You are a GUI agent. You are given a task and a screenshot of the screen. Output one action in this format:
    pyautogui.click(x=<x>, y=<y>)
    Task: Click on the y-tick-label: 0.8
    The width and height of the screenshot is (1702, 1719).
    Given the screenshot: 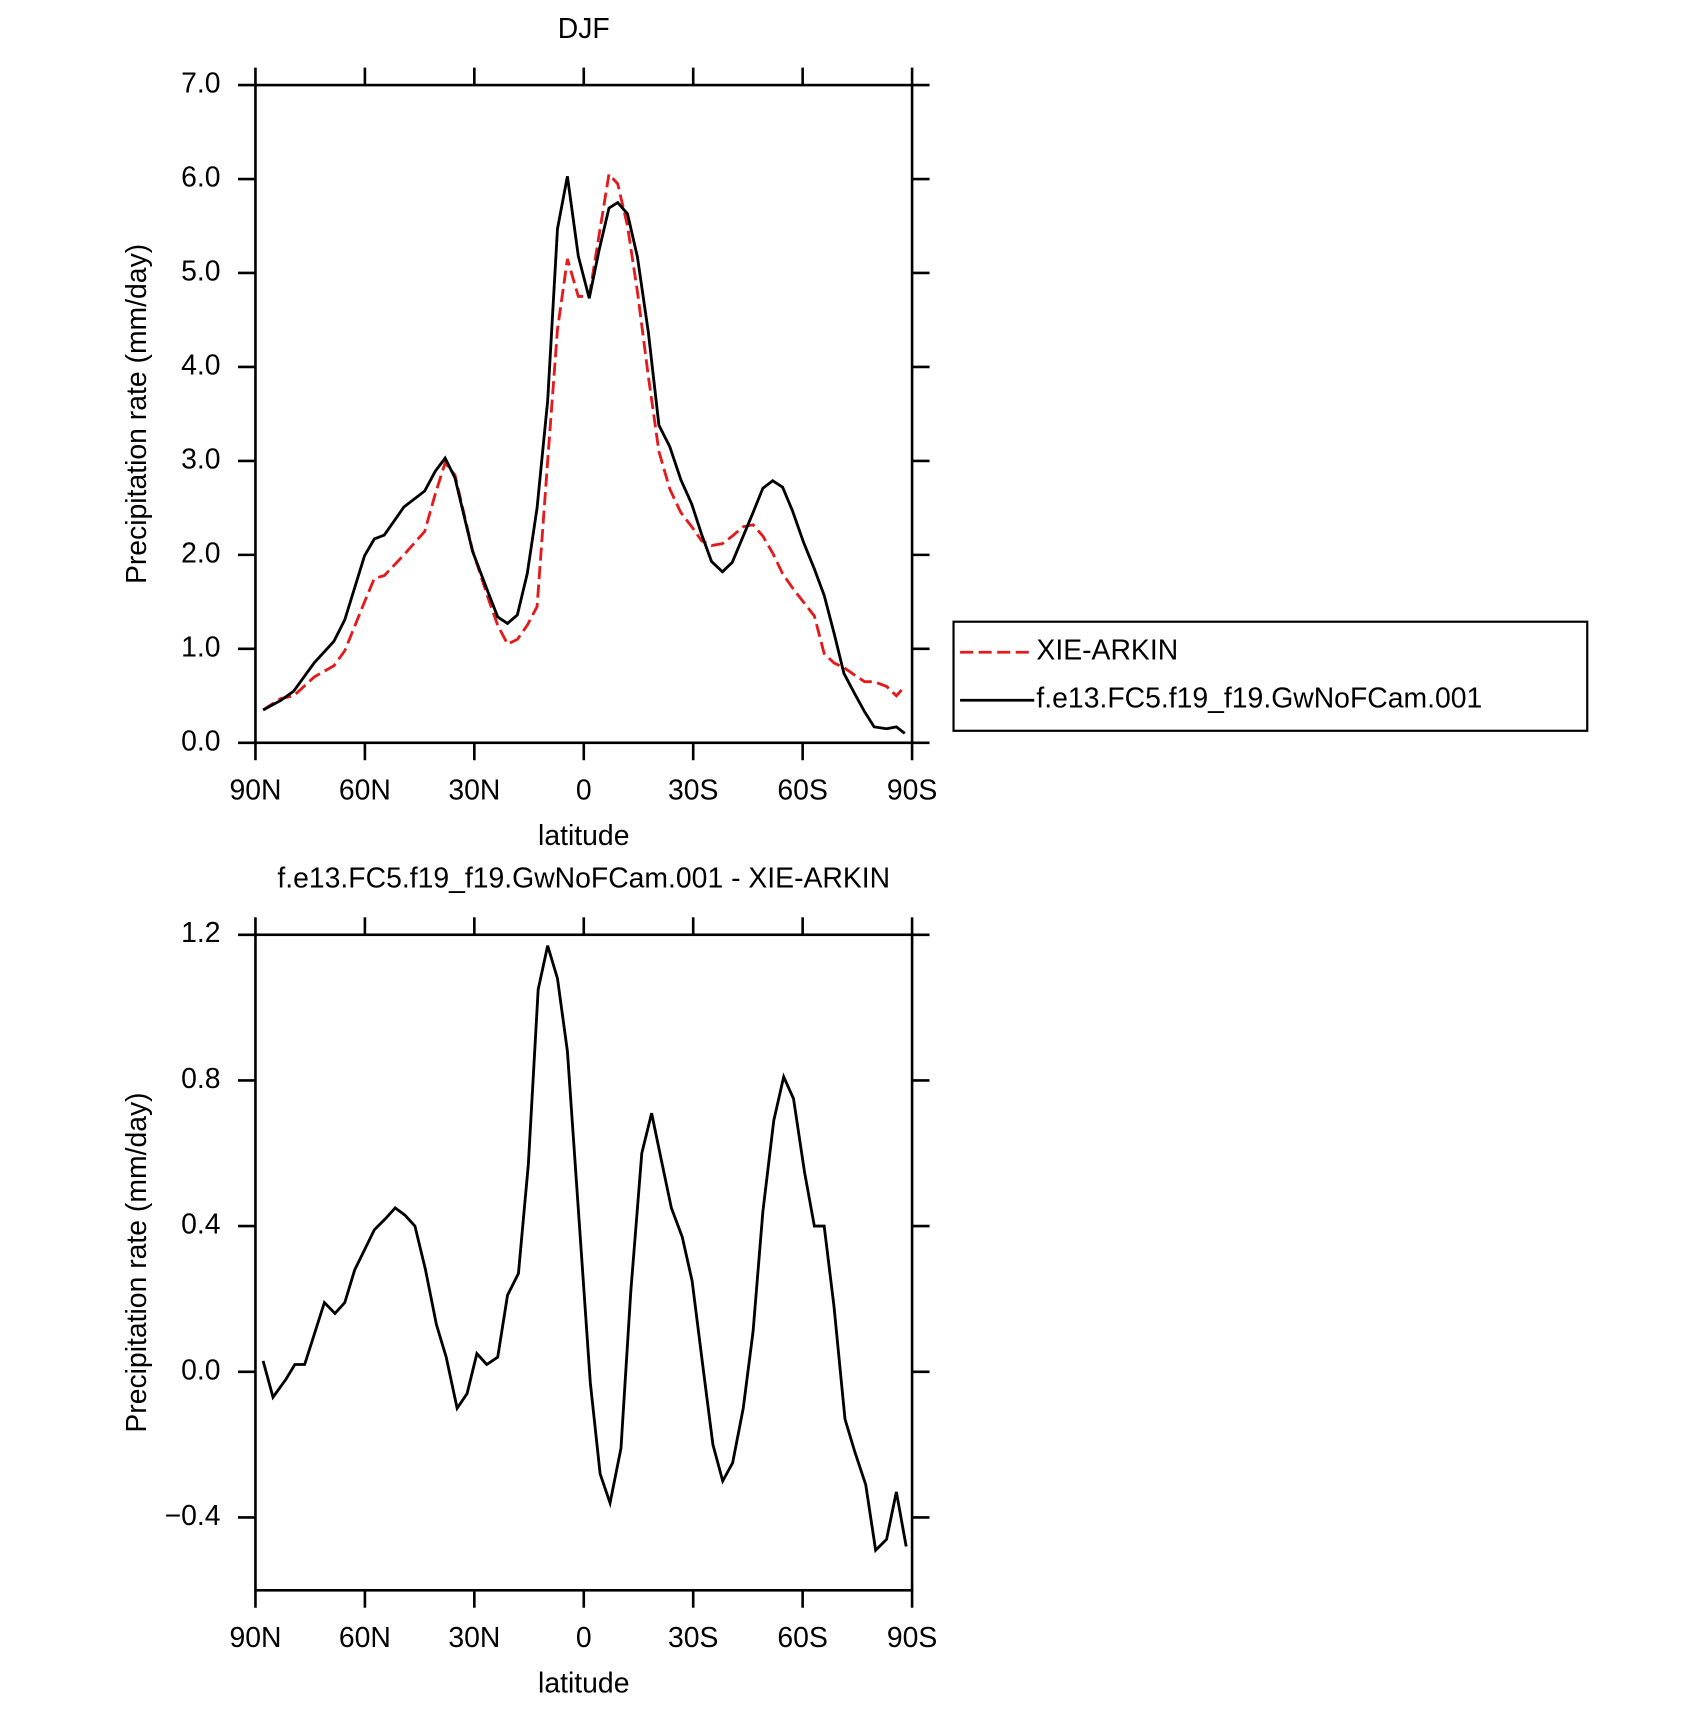 What is the action you would take?
    pyautogui.click(x=200, y=1079)
    